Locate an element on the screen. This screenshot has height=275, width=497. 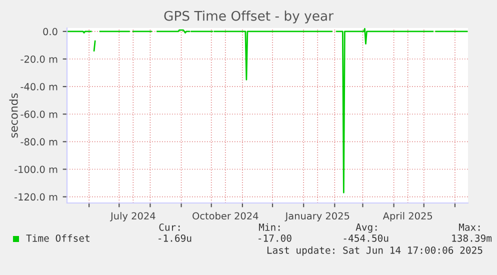
y-tick-label: -60.0 m is located at coordinates (39, 114).